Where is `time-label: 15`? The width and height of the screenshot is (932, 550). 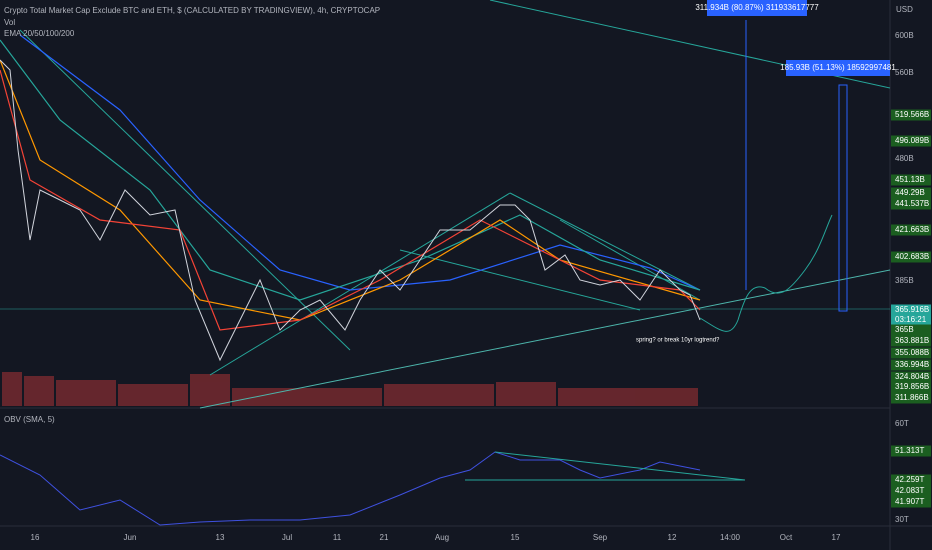
time-label: 15 is located at coordinates (515, 537).